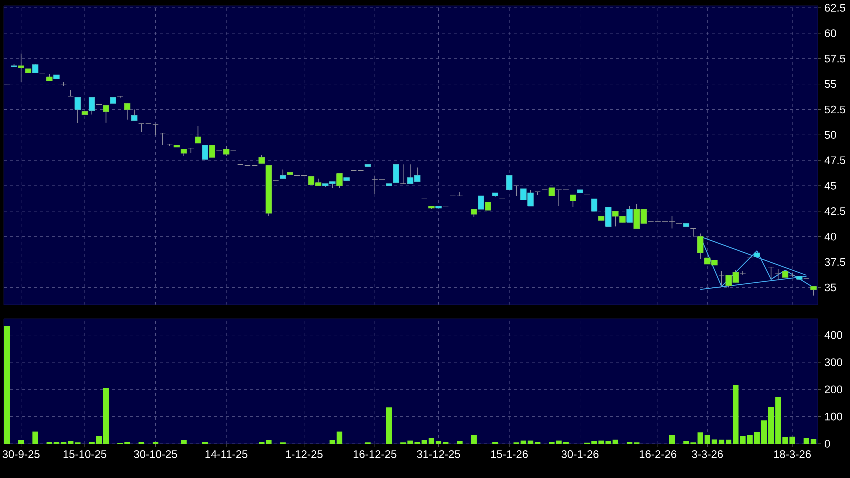  What do you see at coordinates (85, 454) in the screenshot?
I see `x-tick-label: 15-10-25` at bounding box center [85, 454].